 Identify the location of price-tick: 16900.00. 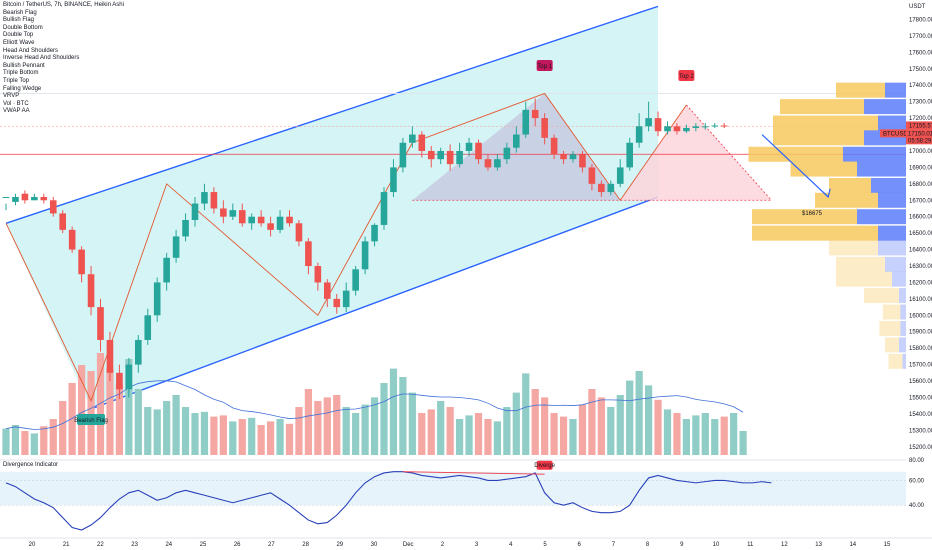
(920, 168).